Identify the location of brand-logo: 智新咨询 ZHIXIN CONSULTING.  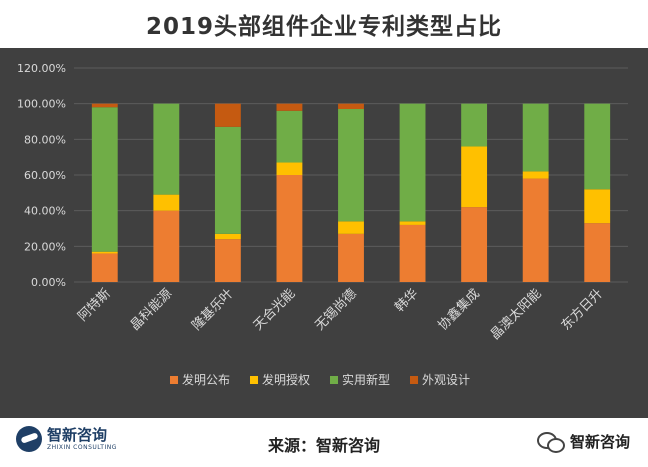
(66, 439).